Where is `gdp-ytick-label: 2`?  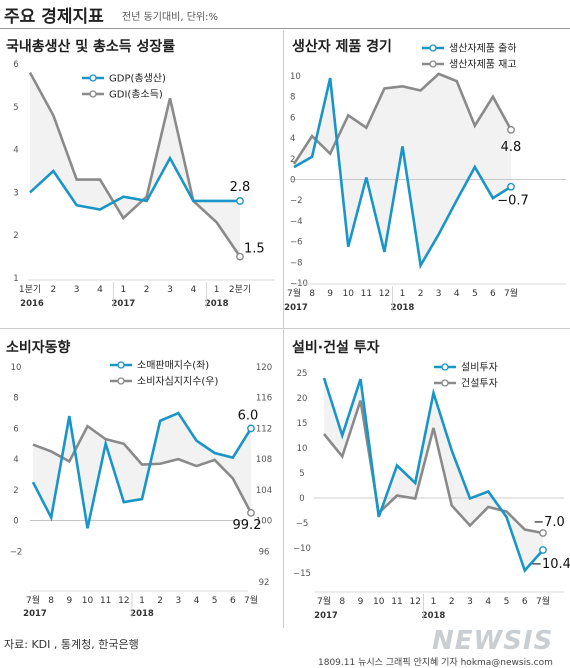
gdp-ytick-label: 2 is located at coordinates (15, 236).